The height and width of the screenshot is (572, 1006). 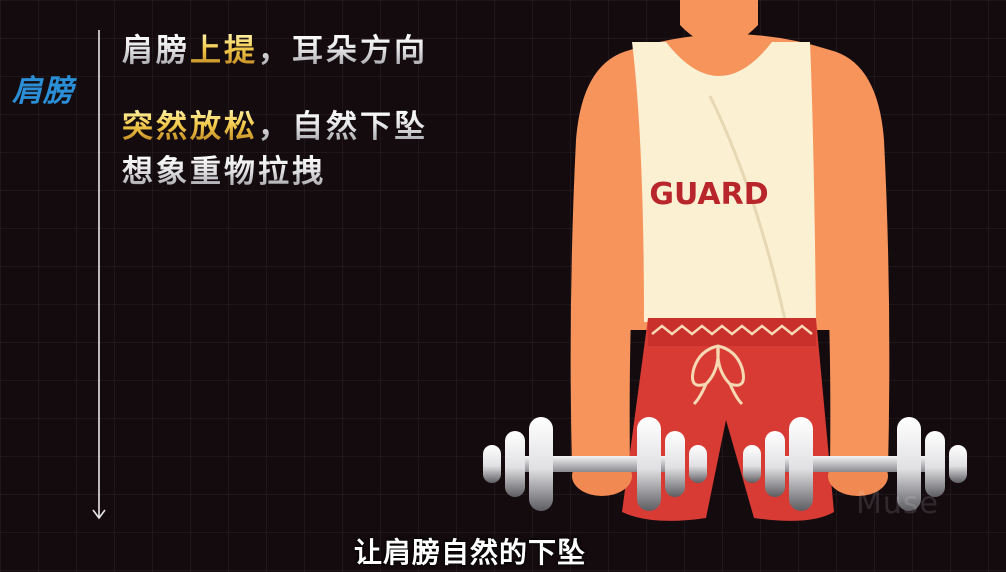 I want to click on right-arm, so click(x=856, y=265).